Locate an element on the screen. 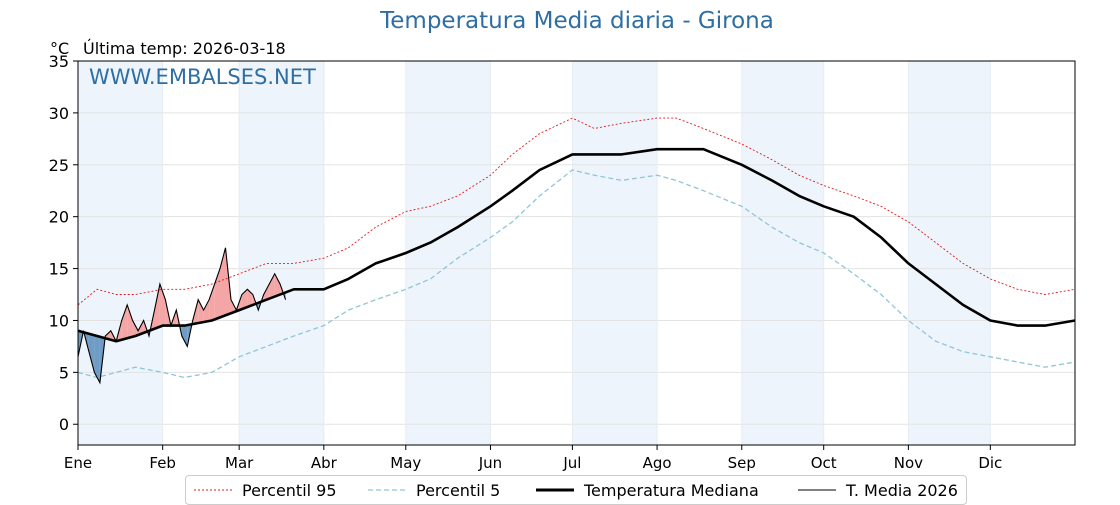 The width and height of the screenshot is (1120, 505). x-axis-ticks: Ene Feb Mar Abr May Jun Jul Ago Sep Oct Nov Dic is located at coordinates (533, 458).